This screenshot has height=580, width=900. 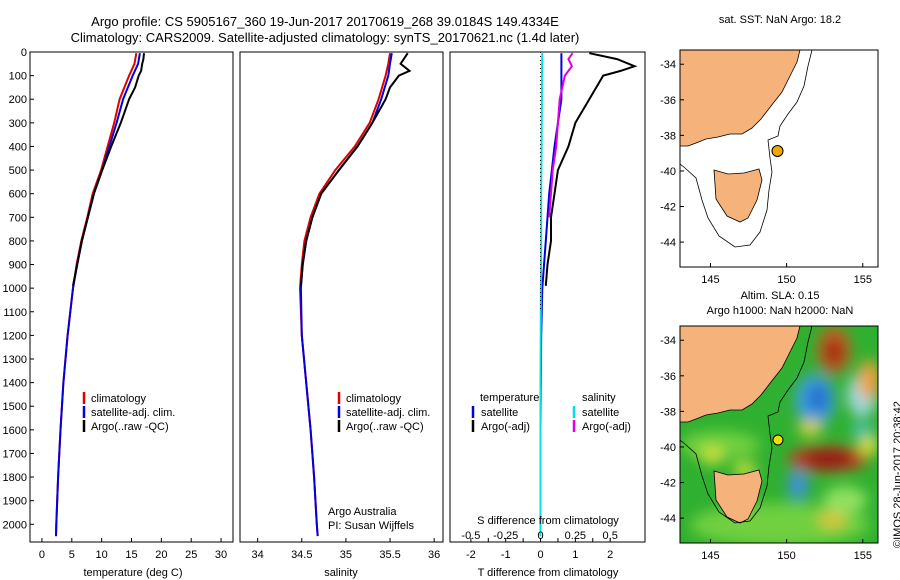 I want to click on sst-lat-label: -42, so click(x=668, y=208).